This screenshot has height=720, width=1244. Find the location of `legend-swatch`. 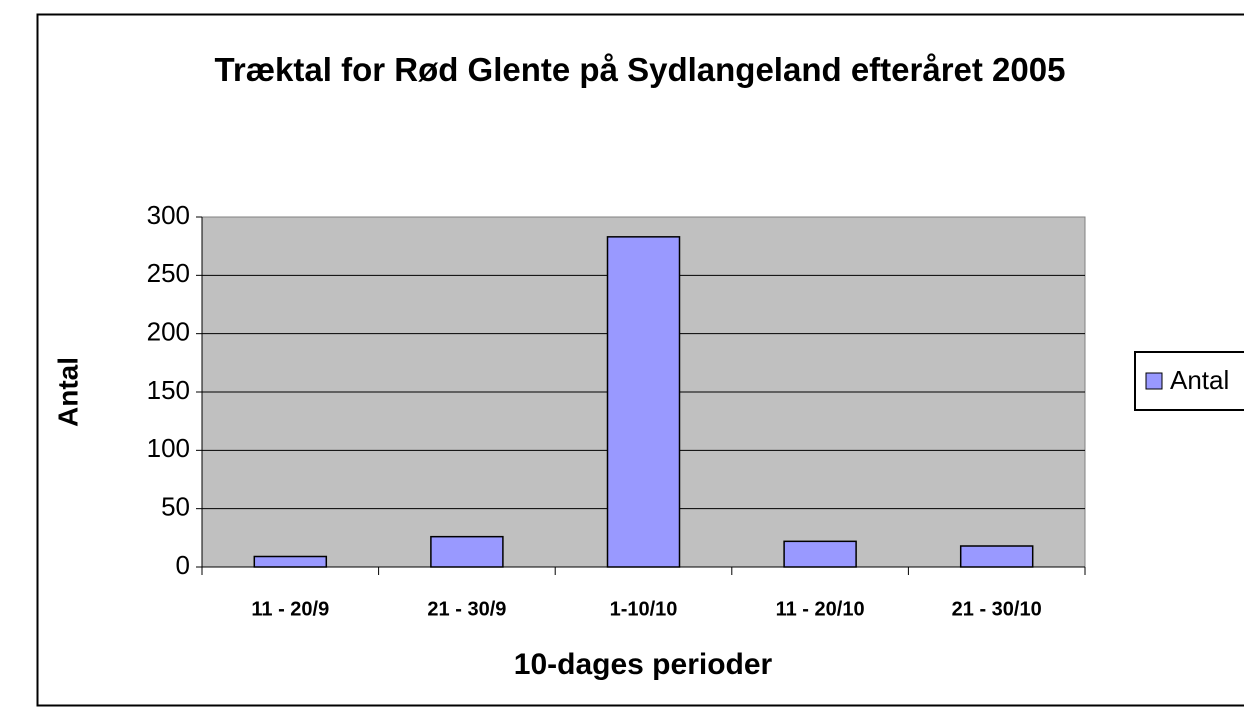

legend-swatch is located at coordinates (1154, 381).